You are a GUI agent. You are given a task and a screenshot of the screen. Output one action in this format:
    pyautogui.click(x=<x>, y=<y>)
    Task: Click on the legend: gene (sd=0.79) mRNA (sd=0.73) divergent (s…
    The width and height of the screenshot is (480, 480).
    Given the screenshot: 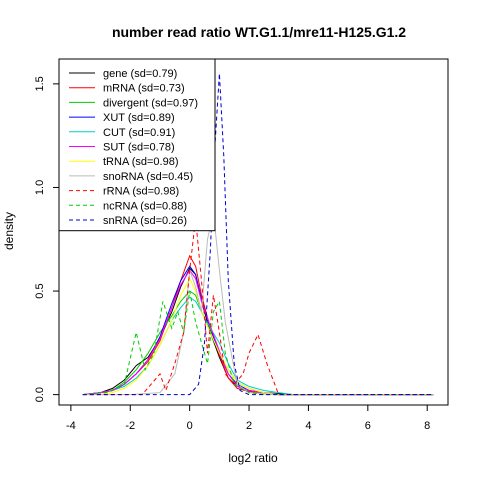 What is the action you would take?
    pyautogui.click(x=137, y=145)
    